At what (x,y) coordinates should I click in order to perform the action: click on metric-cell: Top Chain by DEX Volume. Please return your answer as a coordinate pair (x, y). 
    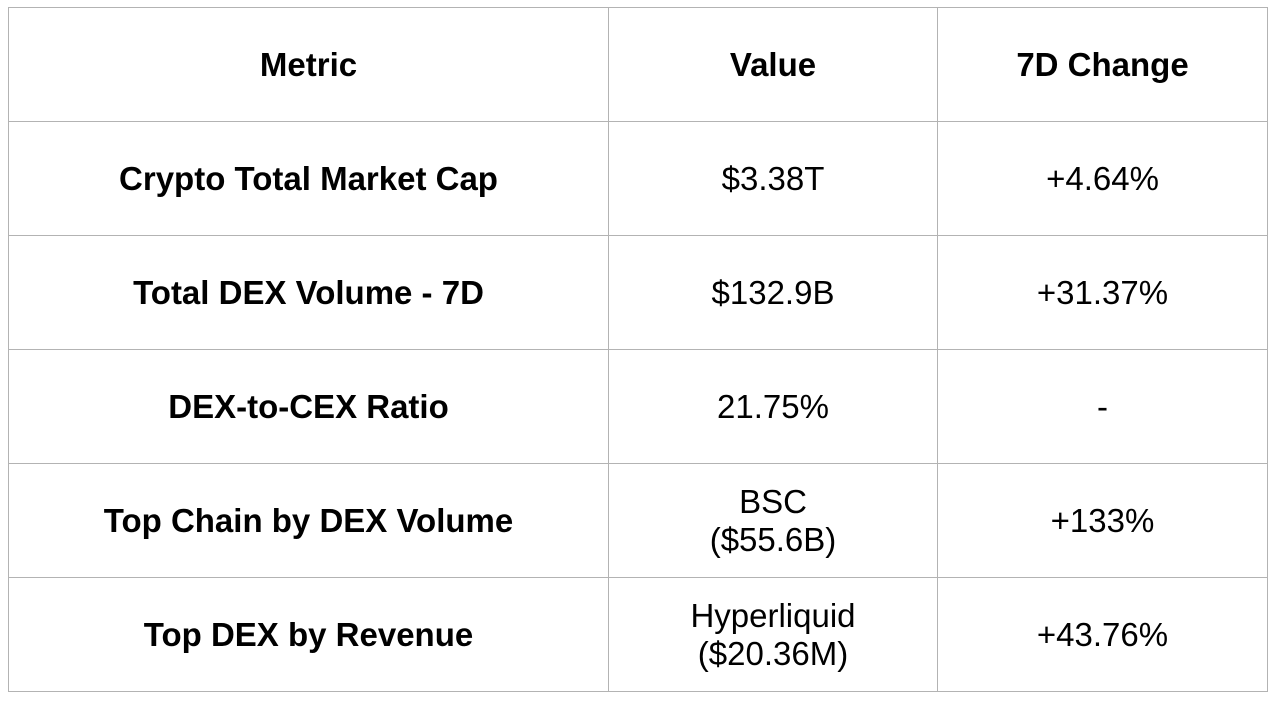
    Looking at the image, I should click on (308, 520).